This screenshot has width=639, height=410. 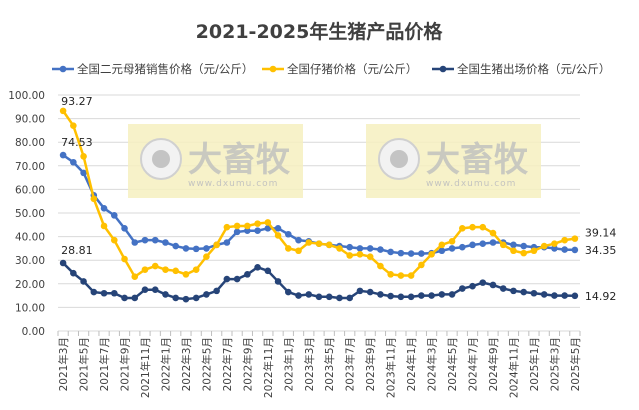 What do you see at coordinates (77, 101) in the screenshot?
I see `first-value-label: 93.27` at bounding box center [77, 101].